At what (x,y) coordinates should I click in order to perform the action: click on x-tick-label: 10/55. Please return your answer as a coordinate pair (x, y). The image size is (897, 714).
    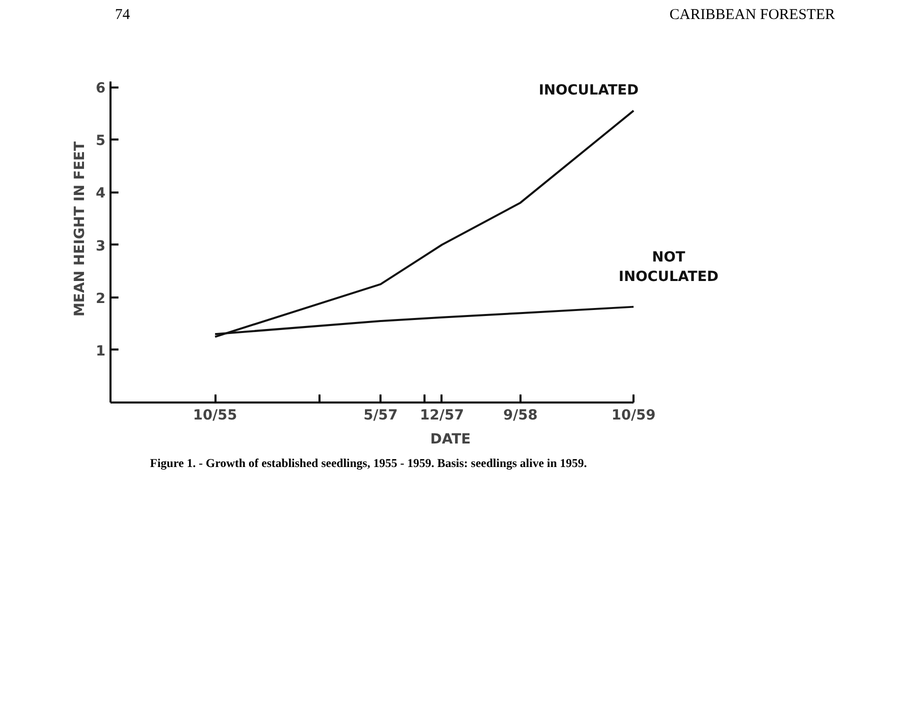
    Looking at the image, I should click on (215, 416).